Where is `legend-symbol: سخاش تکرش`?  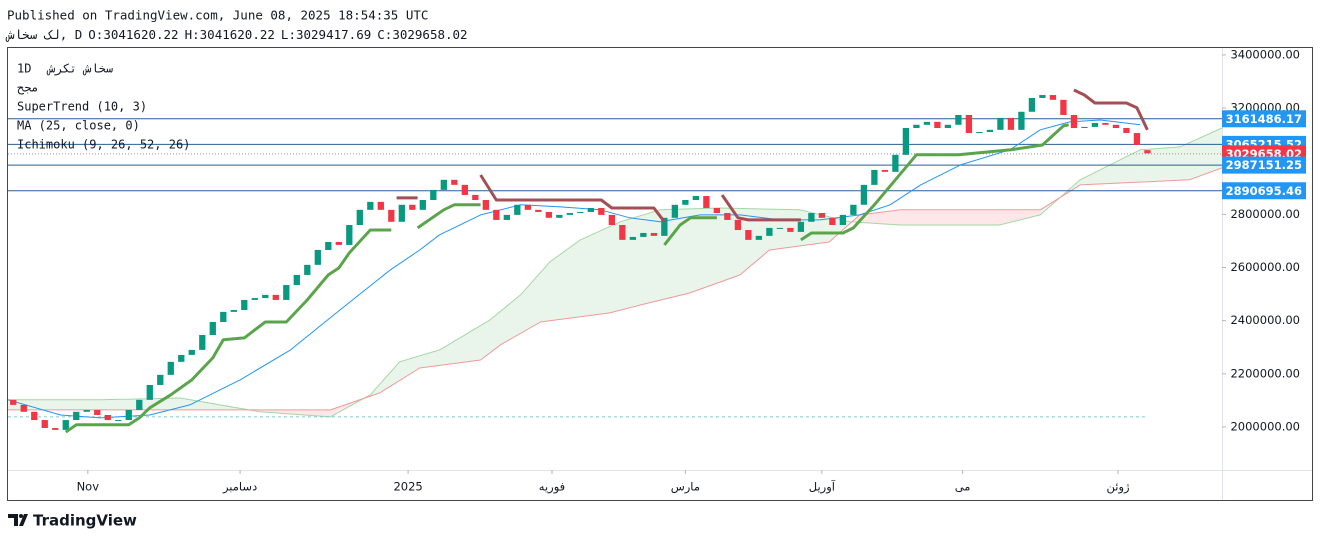
legend-symbol: سخاش تکرش is located at coordinates (79, 69).